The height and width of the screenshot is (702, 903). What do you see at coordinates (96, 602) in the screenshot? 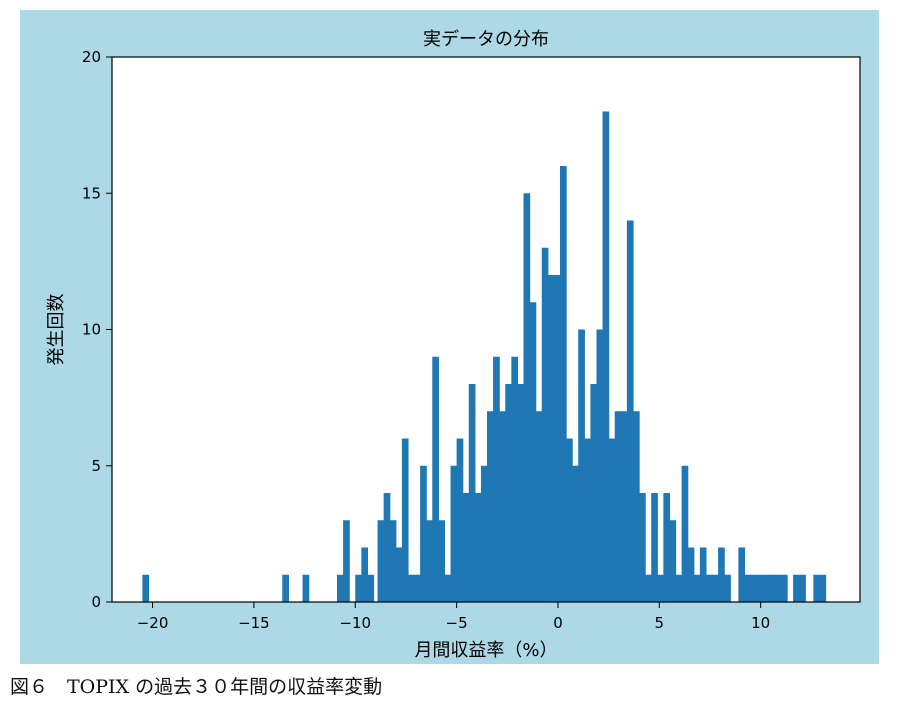
I see `y-tick-label: 0` at bounding box center [96, 602].